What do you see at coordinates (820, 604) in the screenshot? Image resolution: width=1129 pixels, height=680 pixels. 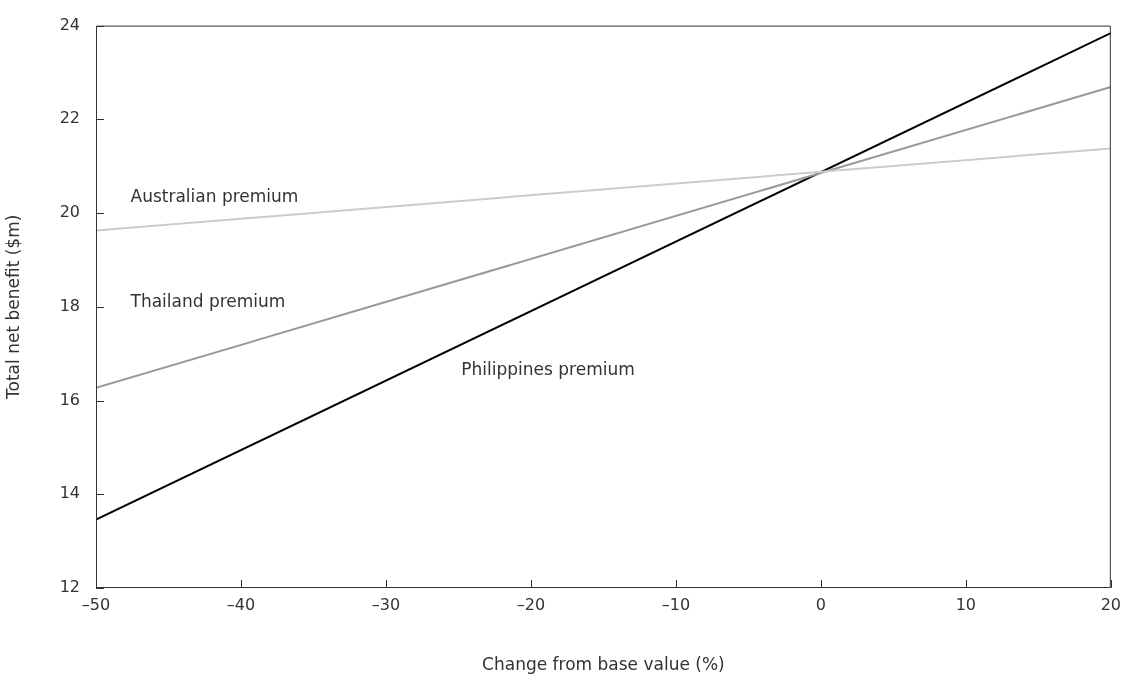 I see `x-tick-label: 0` at bounding box center [820, 604].